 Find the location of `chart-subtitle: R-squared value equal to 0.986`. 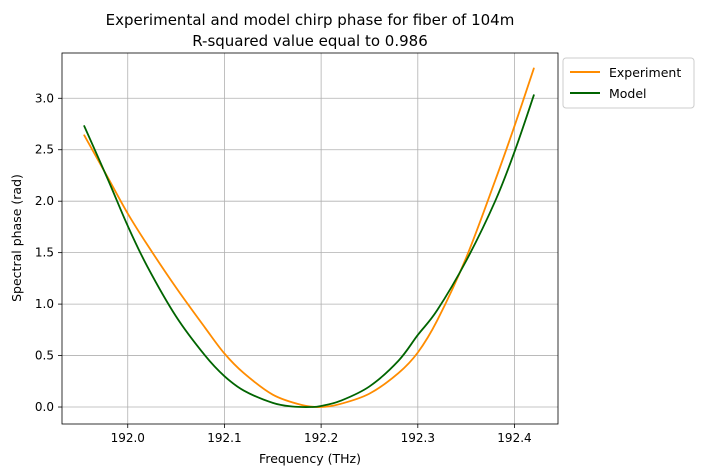

chart-subtitle: R-squared value equal to 0.986 is located at coordinates (310, 41).